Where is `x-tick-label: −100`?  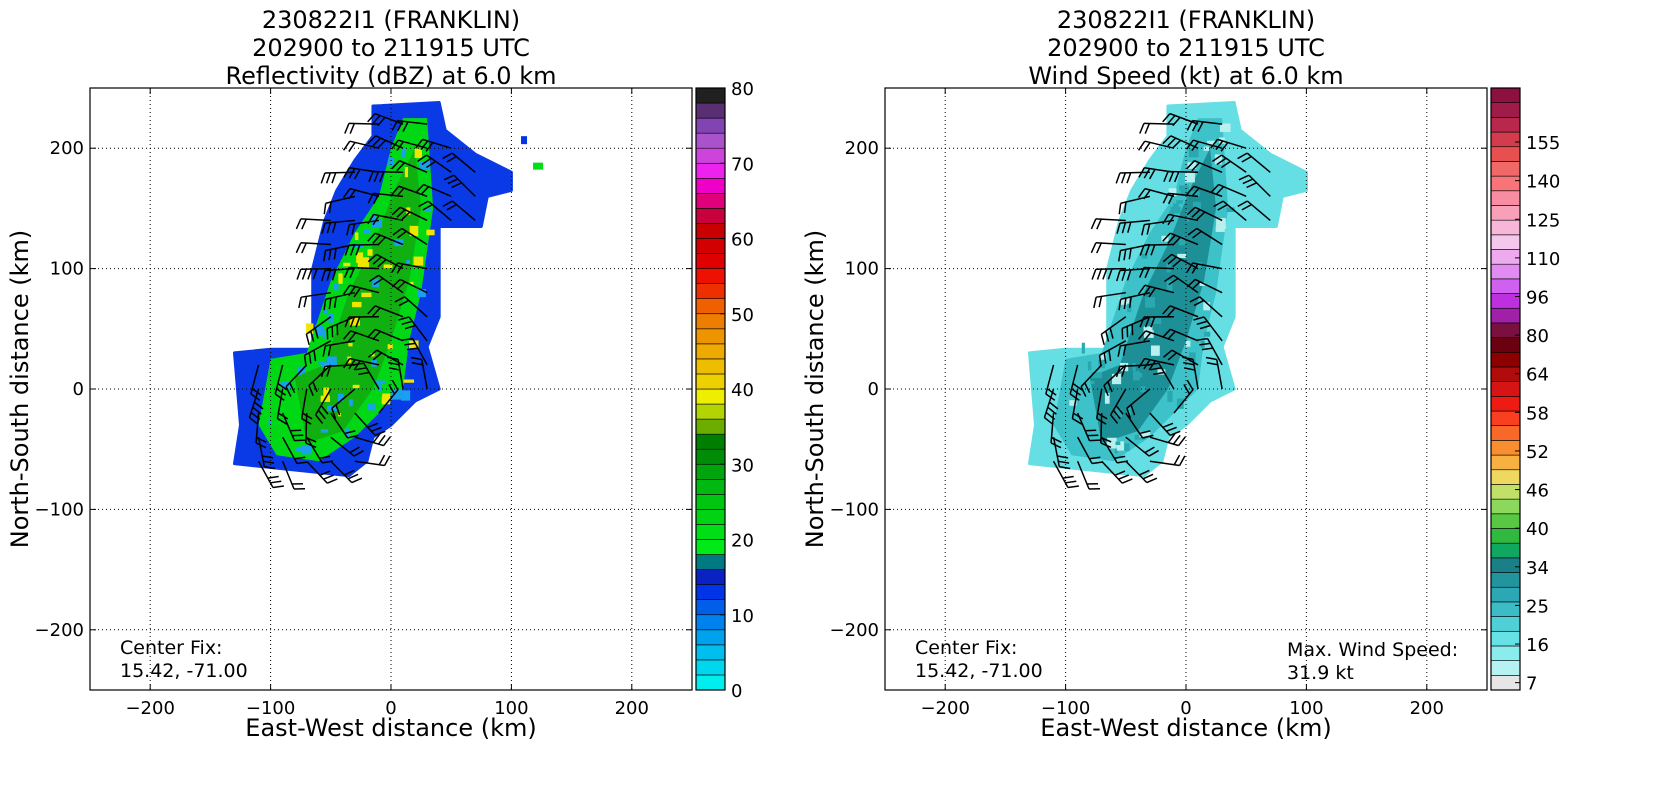
x-tick-label: −100 is located at coordinates (270, 708).